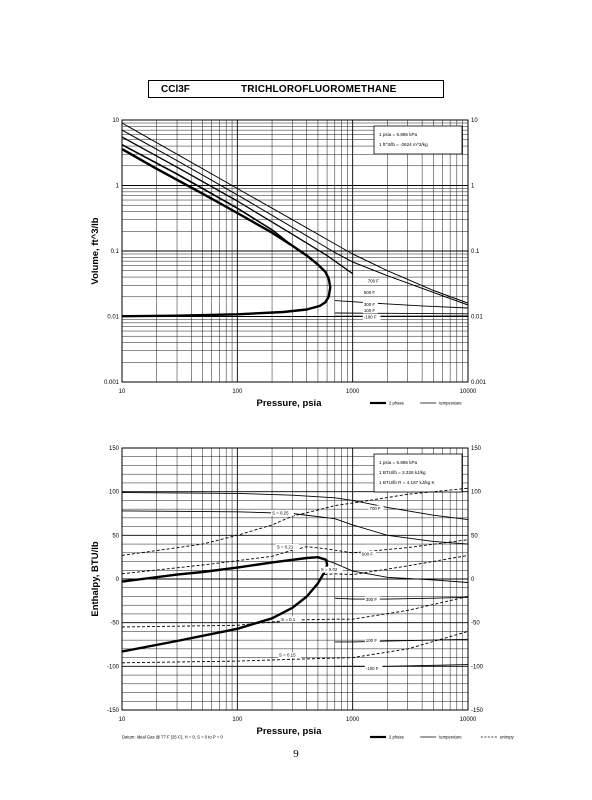  I want to click on y-tick-label-left: 10, so click(115, 121).